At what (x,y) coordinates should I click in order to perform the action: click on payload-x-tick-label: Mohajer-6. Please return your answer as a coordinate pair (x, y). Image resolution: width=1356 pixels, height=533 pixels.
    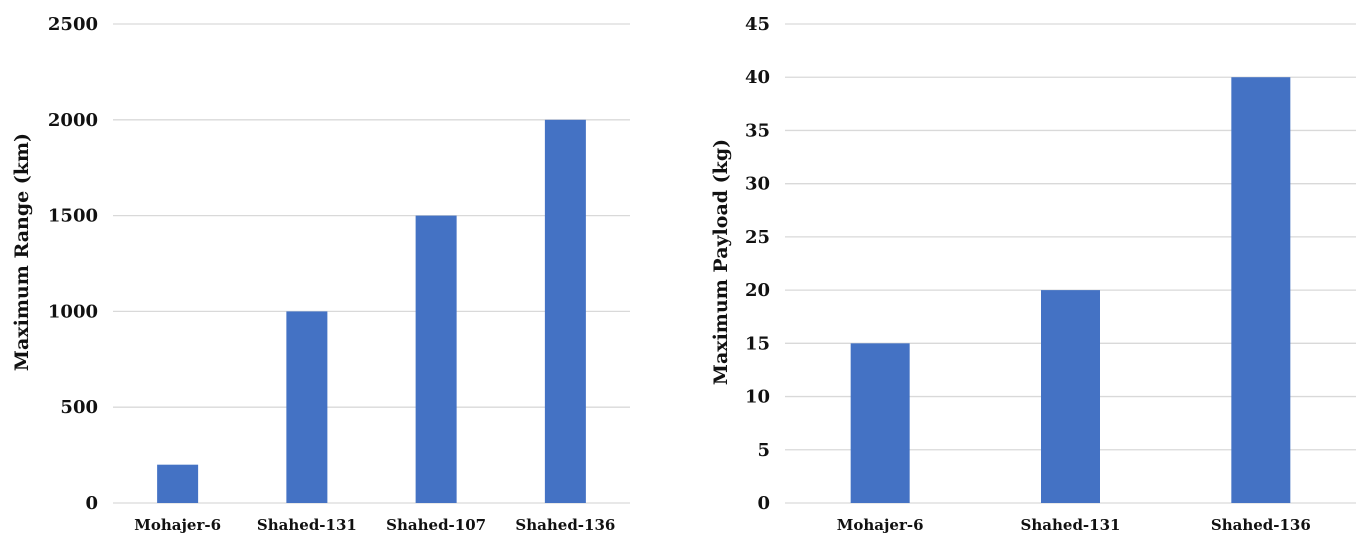
    Looking at the image, I should click on (880, 524).